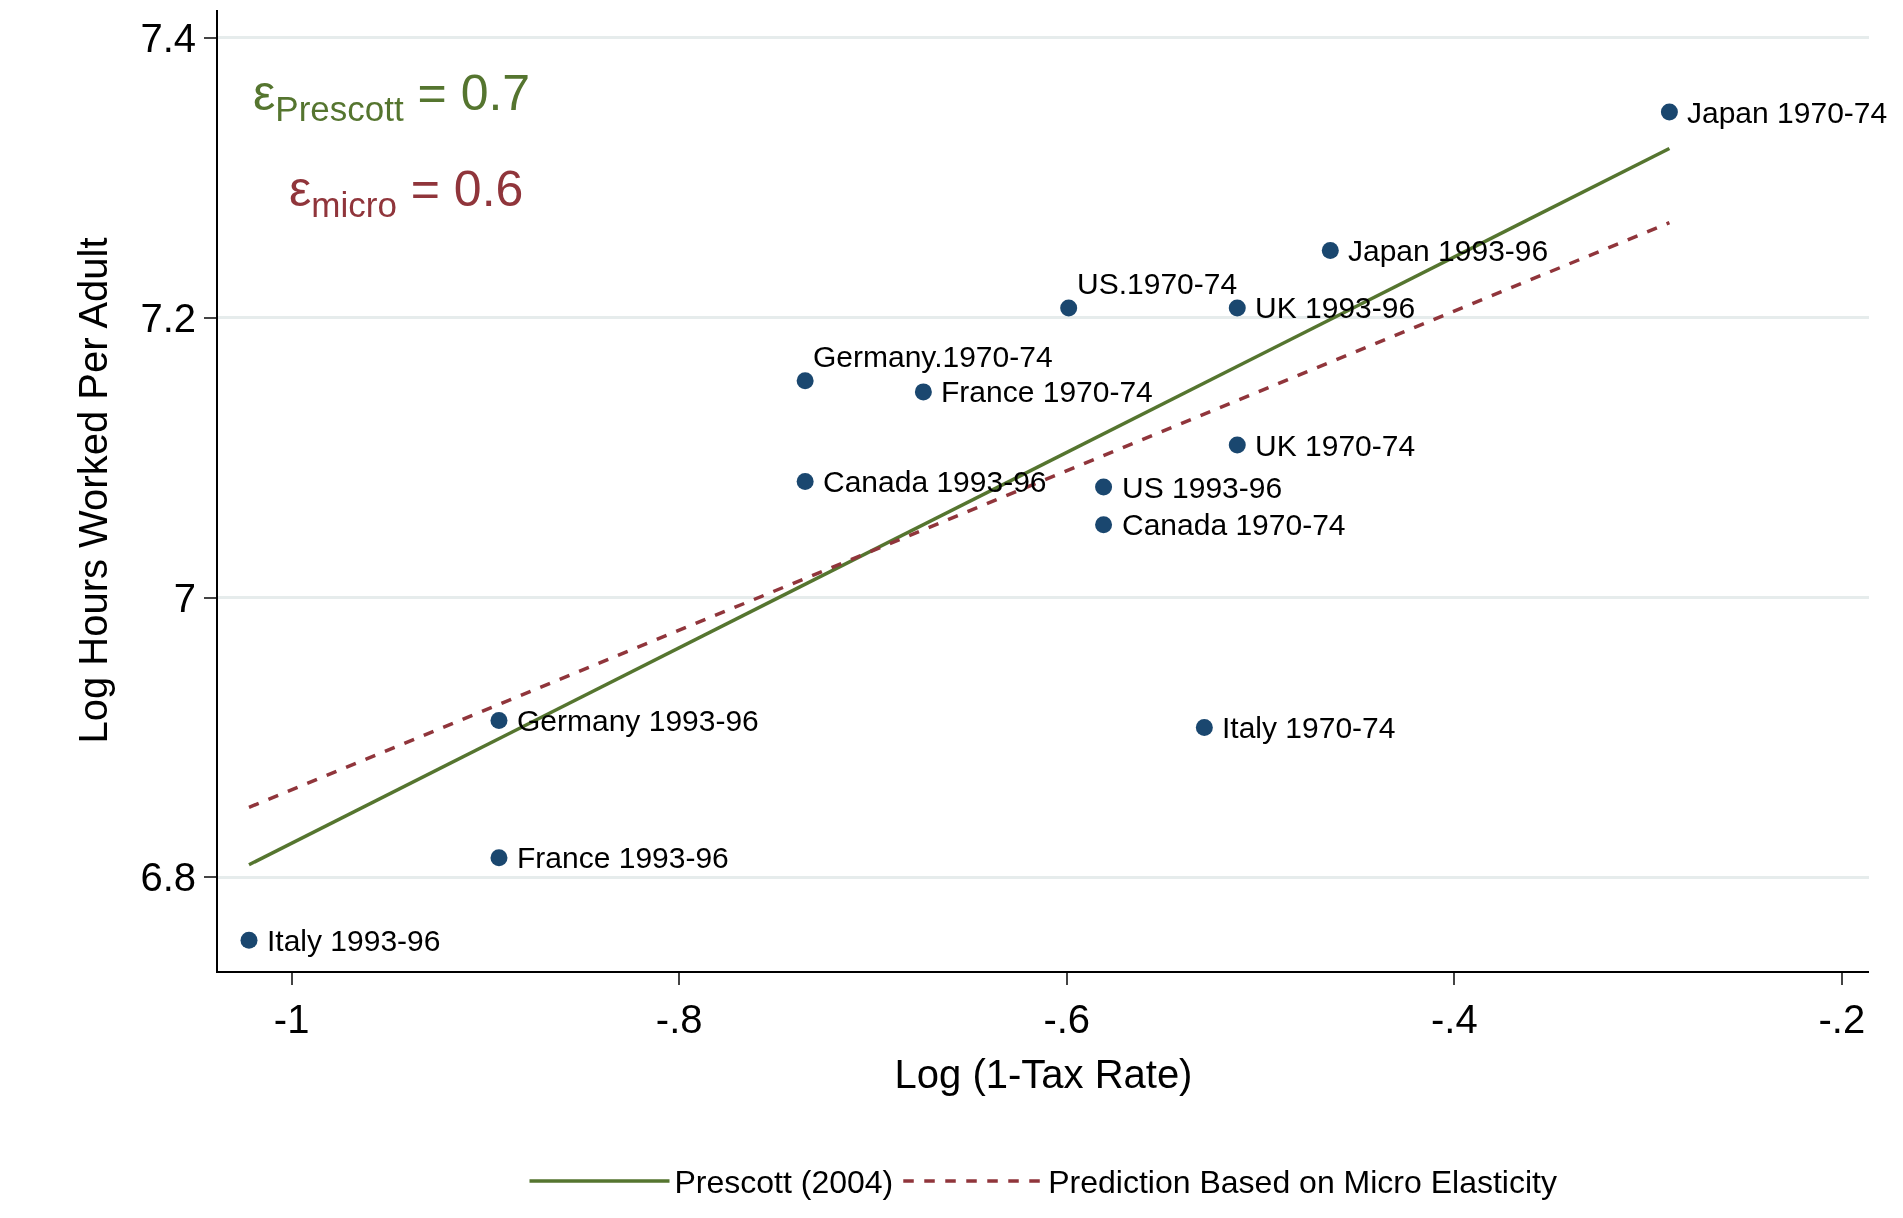 This screenshot has height=1218, width=1903. What do you see at coordinates (168, 37) in the screenshot?
I see `y-tick-label: 7.4` at bounding box center [168, 37].